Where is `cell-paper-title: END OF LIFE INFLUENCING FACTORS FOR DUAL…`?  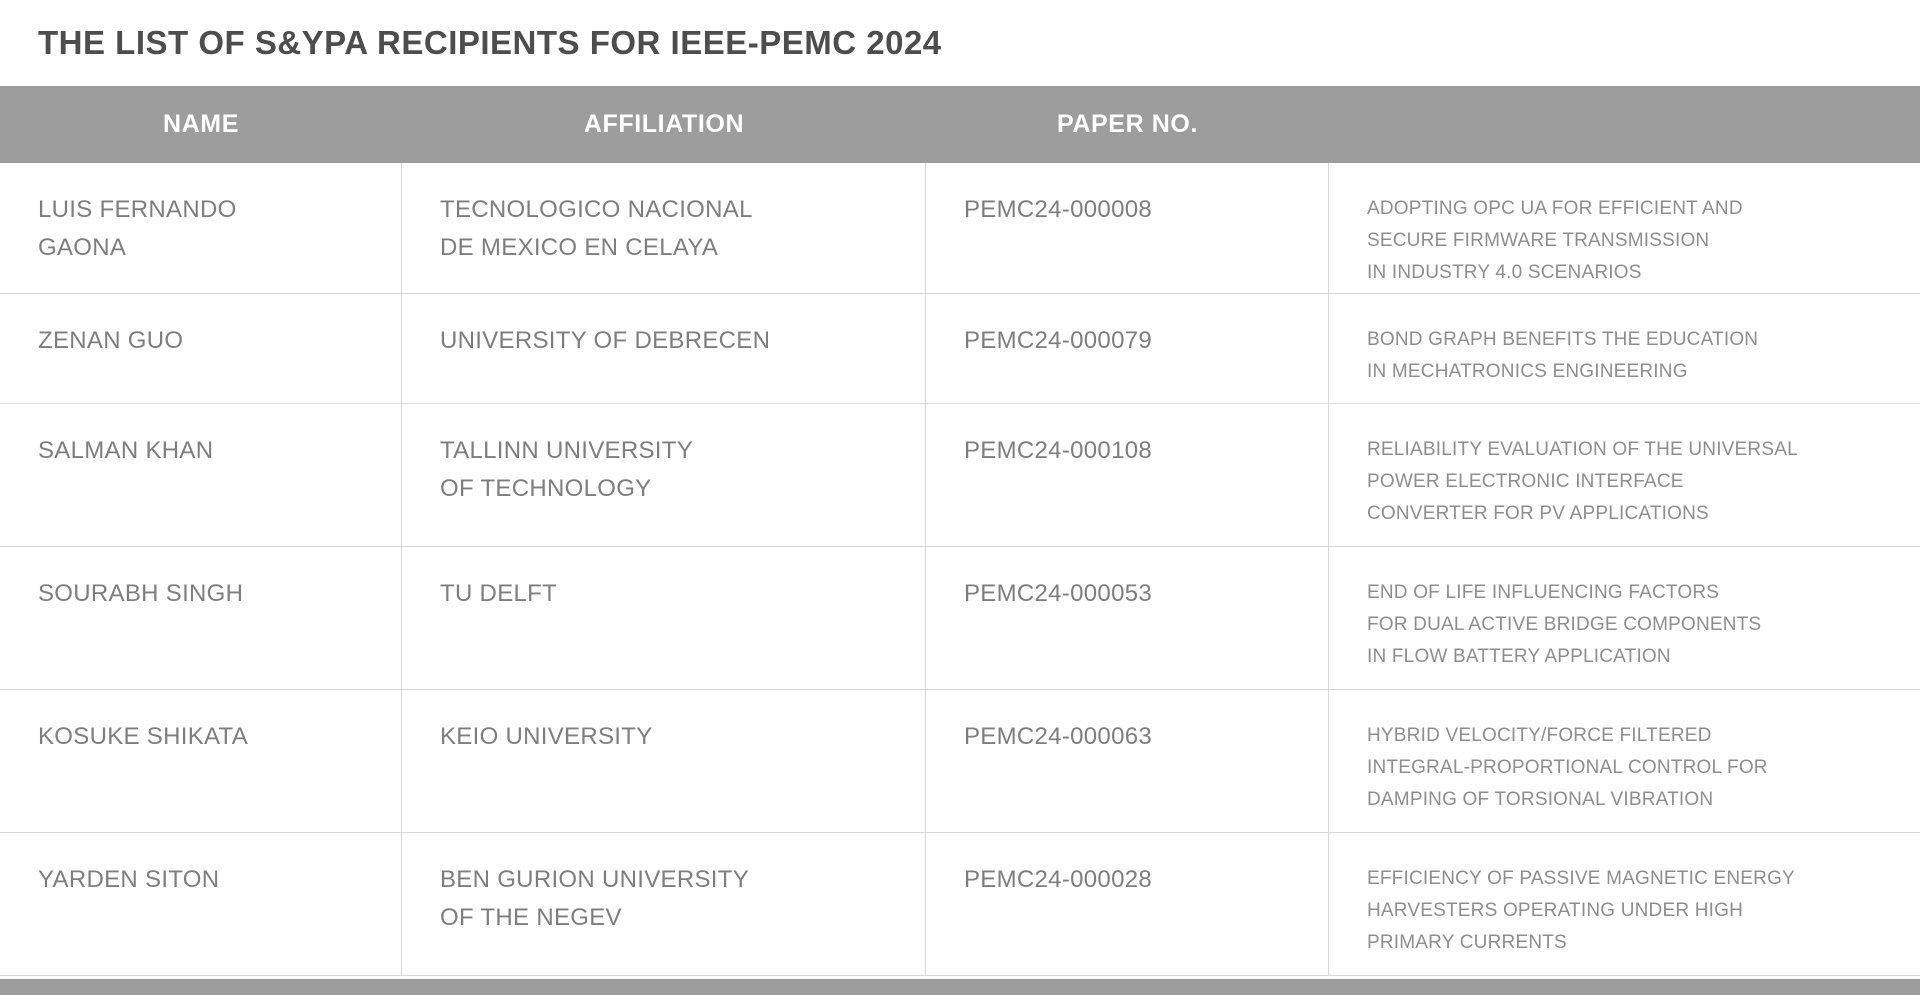
cell-paper-title: END OF LIFE INFLUENCING FACTORS FOR DUAL… is located at coordinates (1564, 624).